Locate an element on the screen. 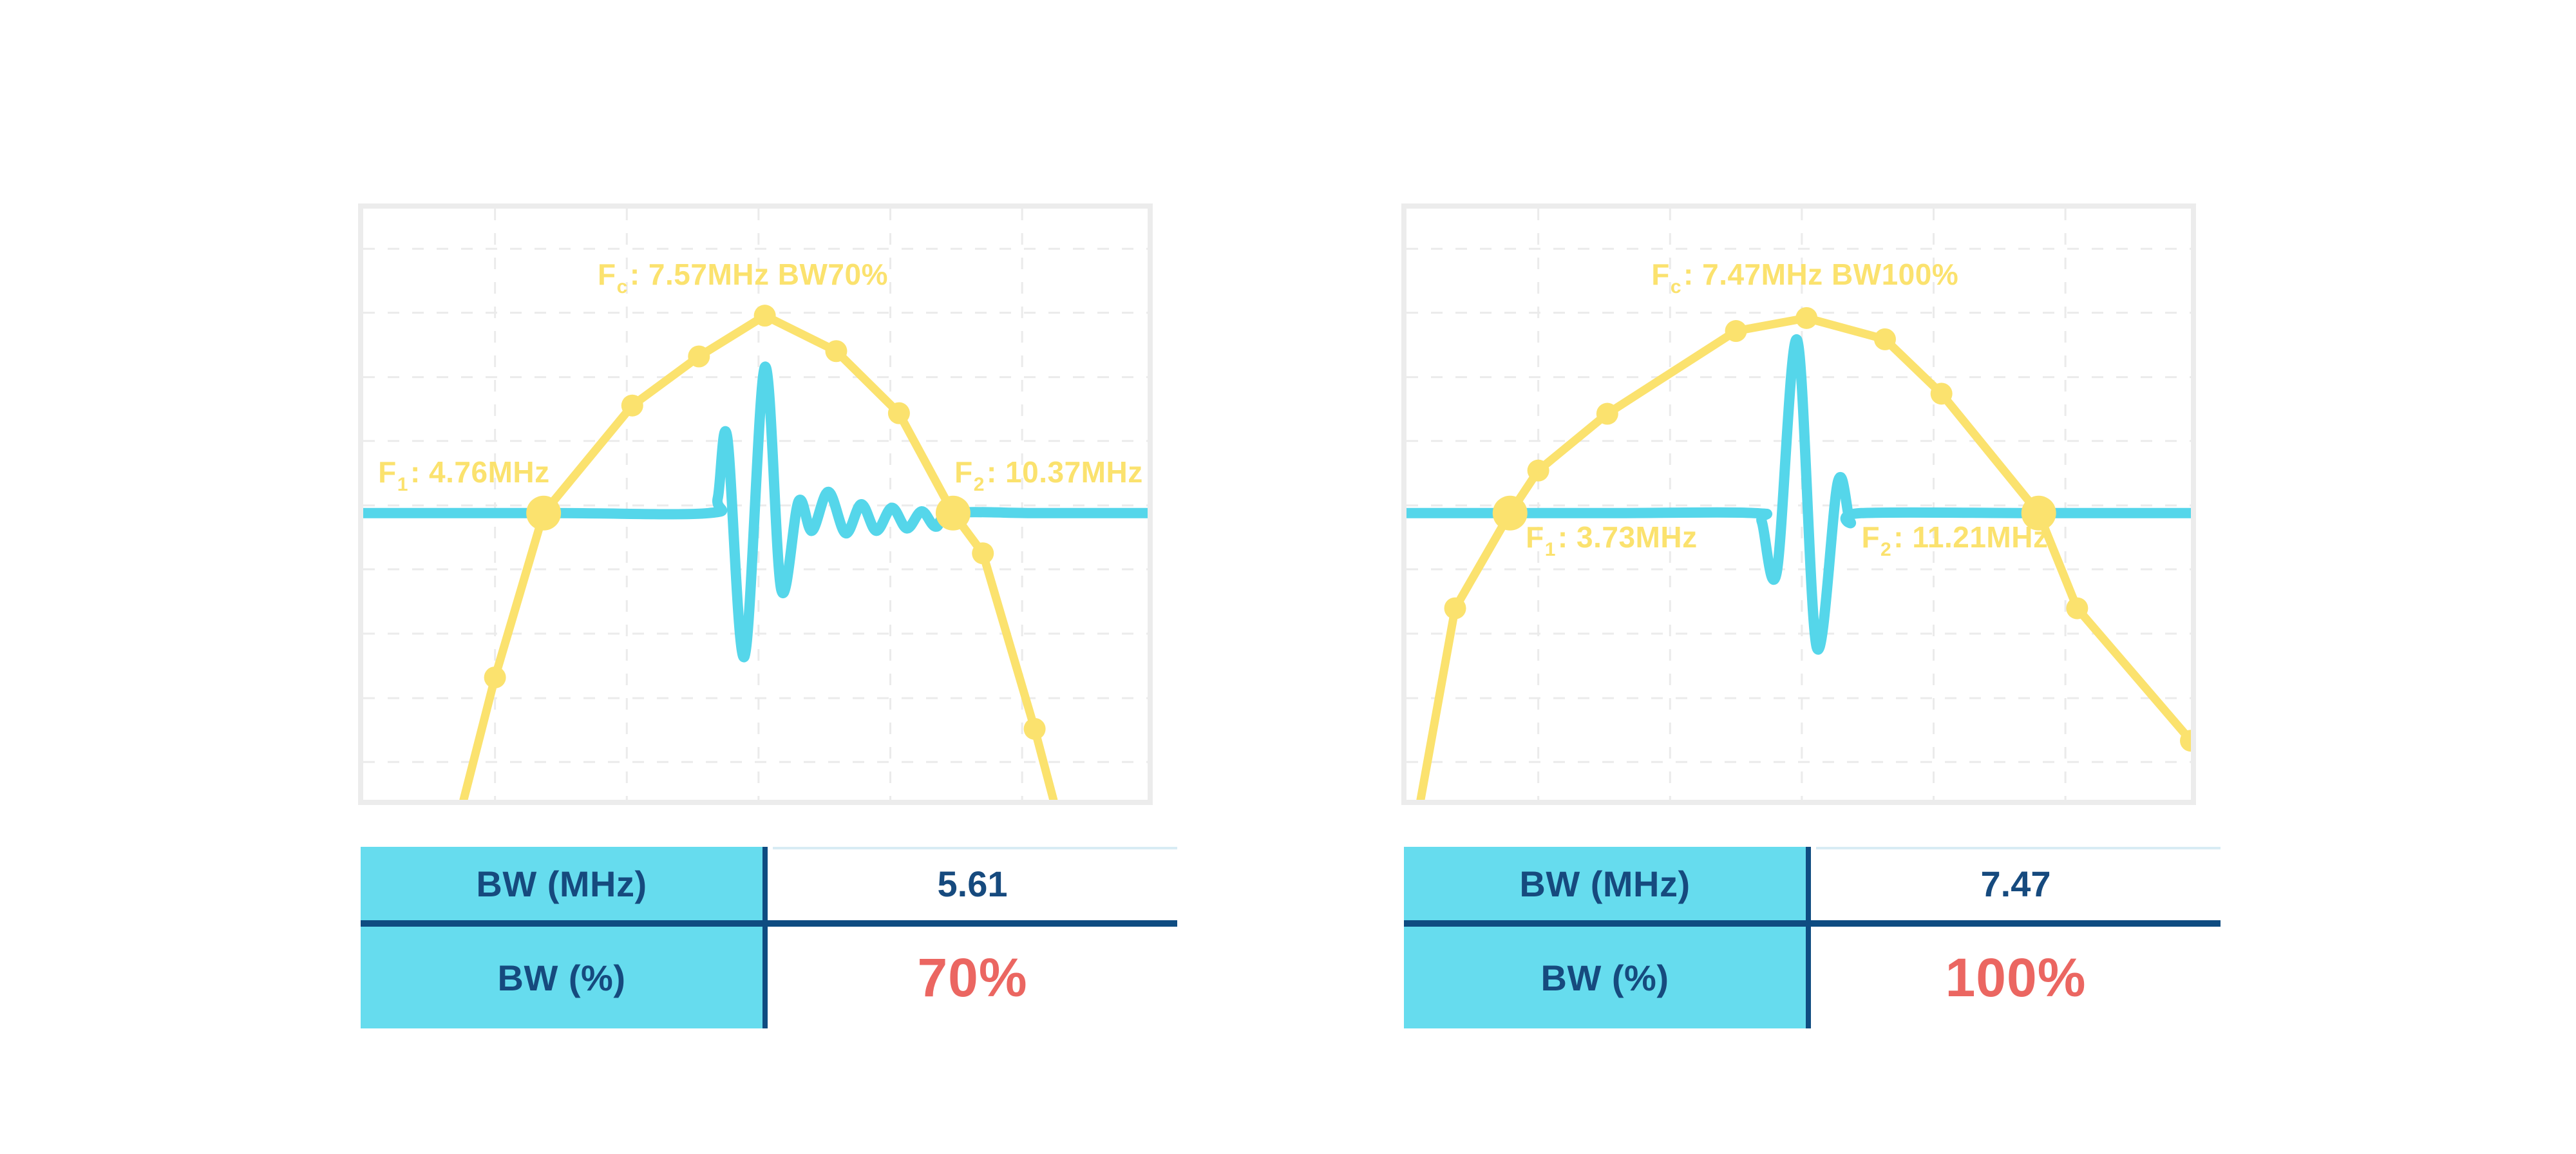  f1-value-text: : 3.73MHz is located at coordinates (1628, 537).